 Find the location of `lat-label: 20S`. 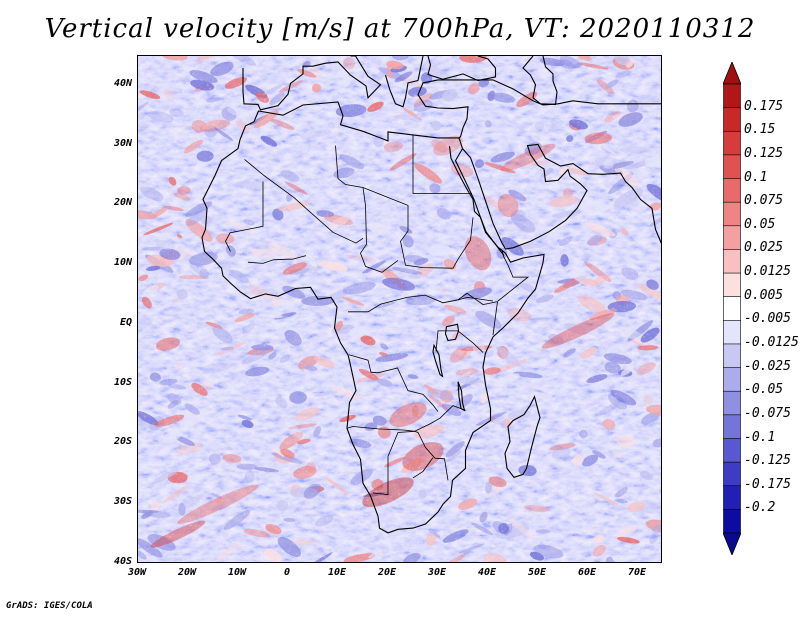

lat-label: 20S is located at coordinates (122, 442).